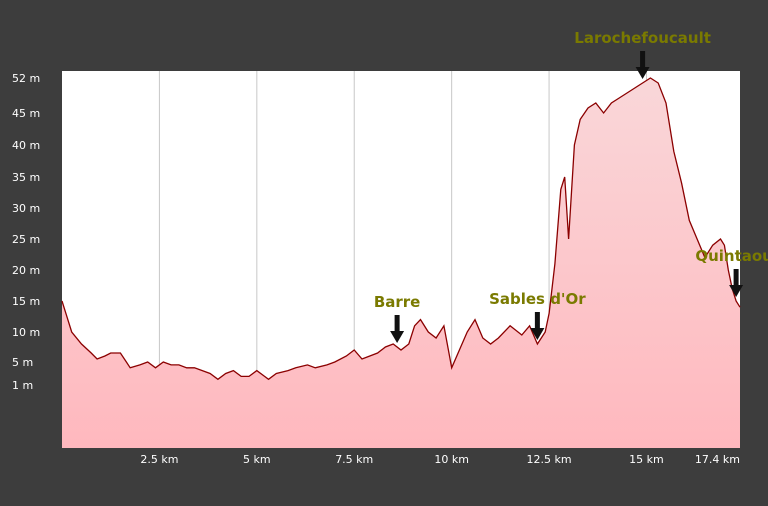  What do you see at coordinates (26, 208) in the screenshot?
I see `y-tick-label: 30 m` at bounding box center [26, 208].